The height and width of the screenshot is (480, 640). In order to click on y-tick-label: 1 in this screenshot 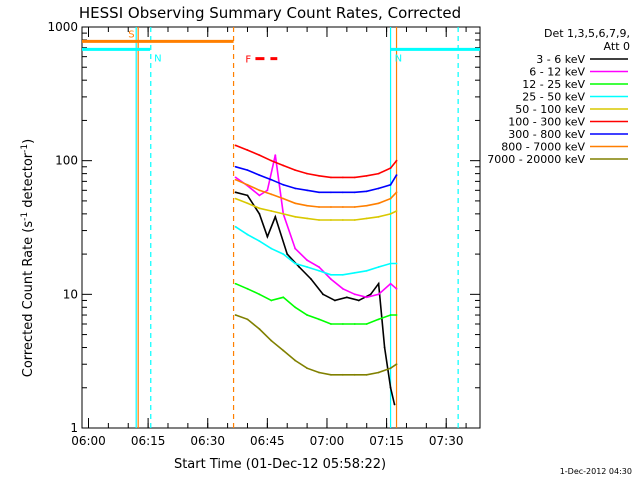, I will do `click(74, 428)`.